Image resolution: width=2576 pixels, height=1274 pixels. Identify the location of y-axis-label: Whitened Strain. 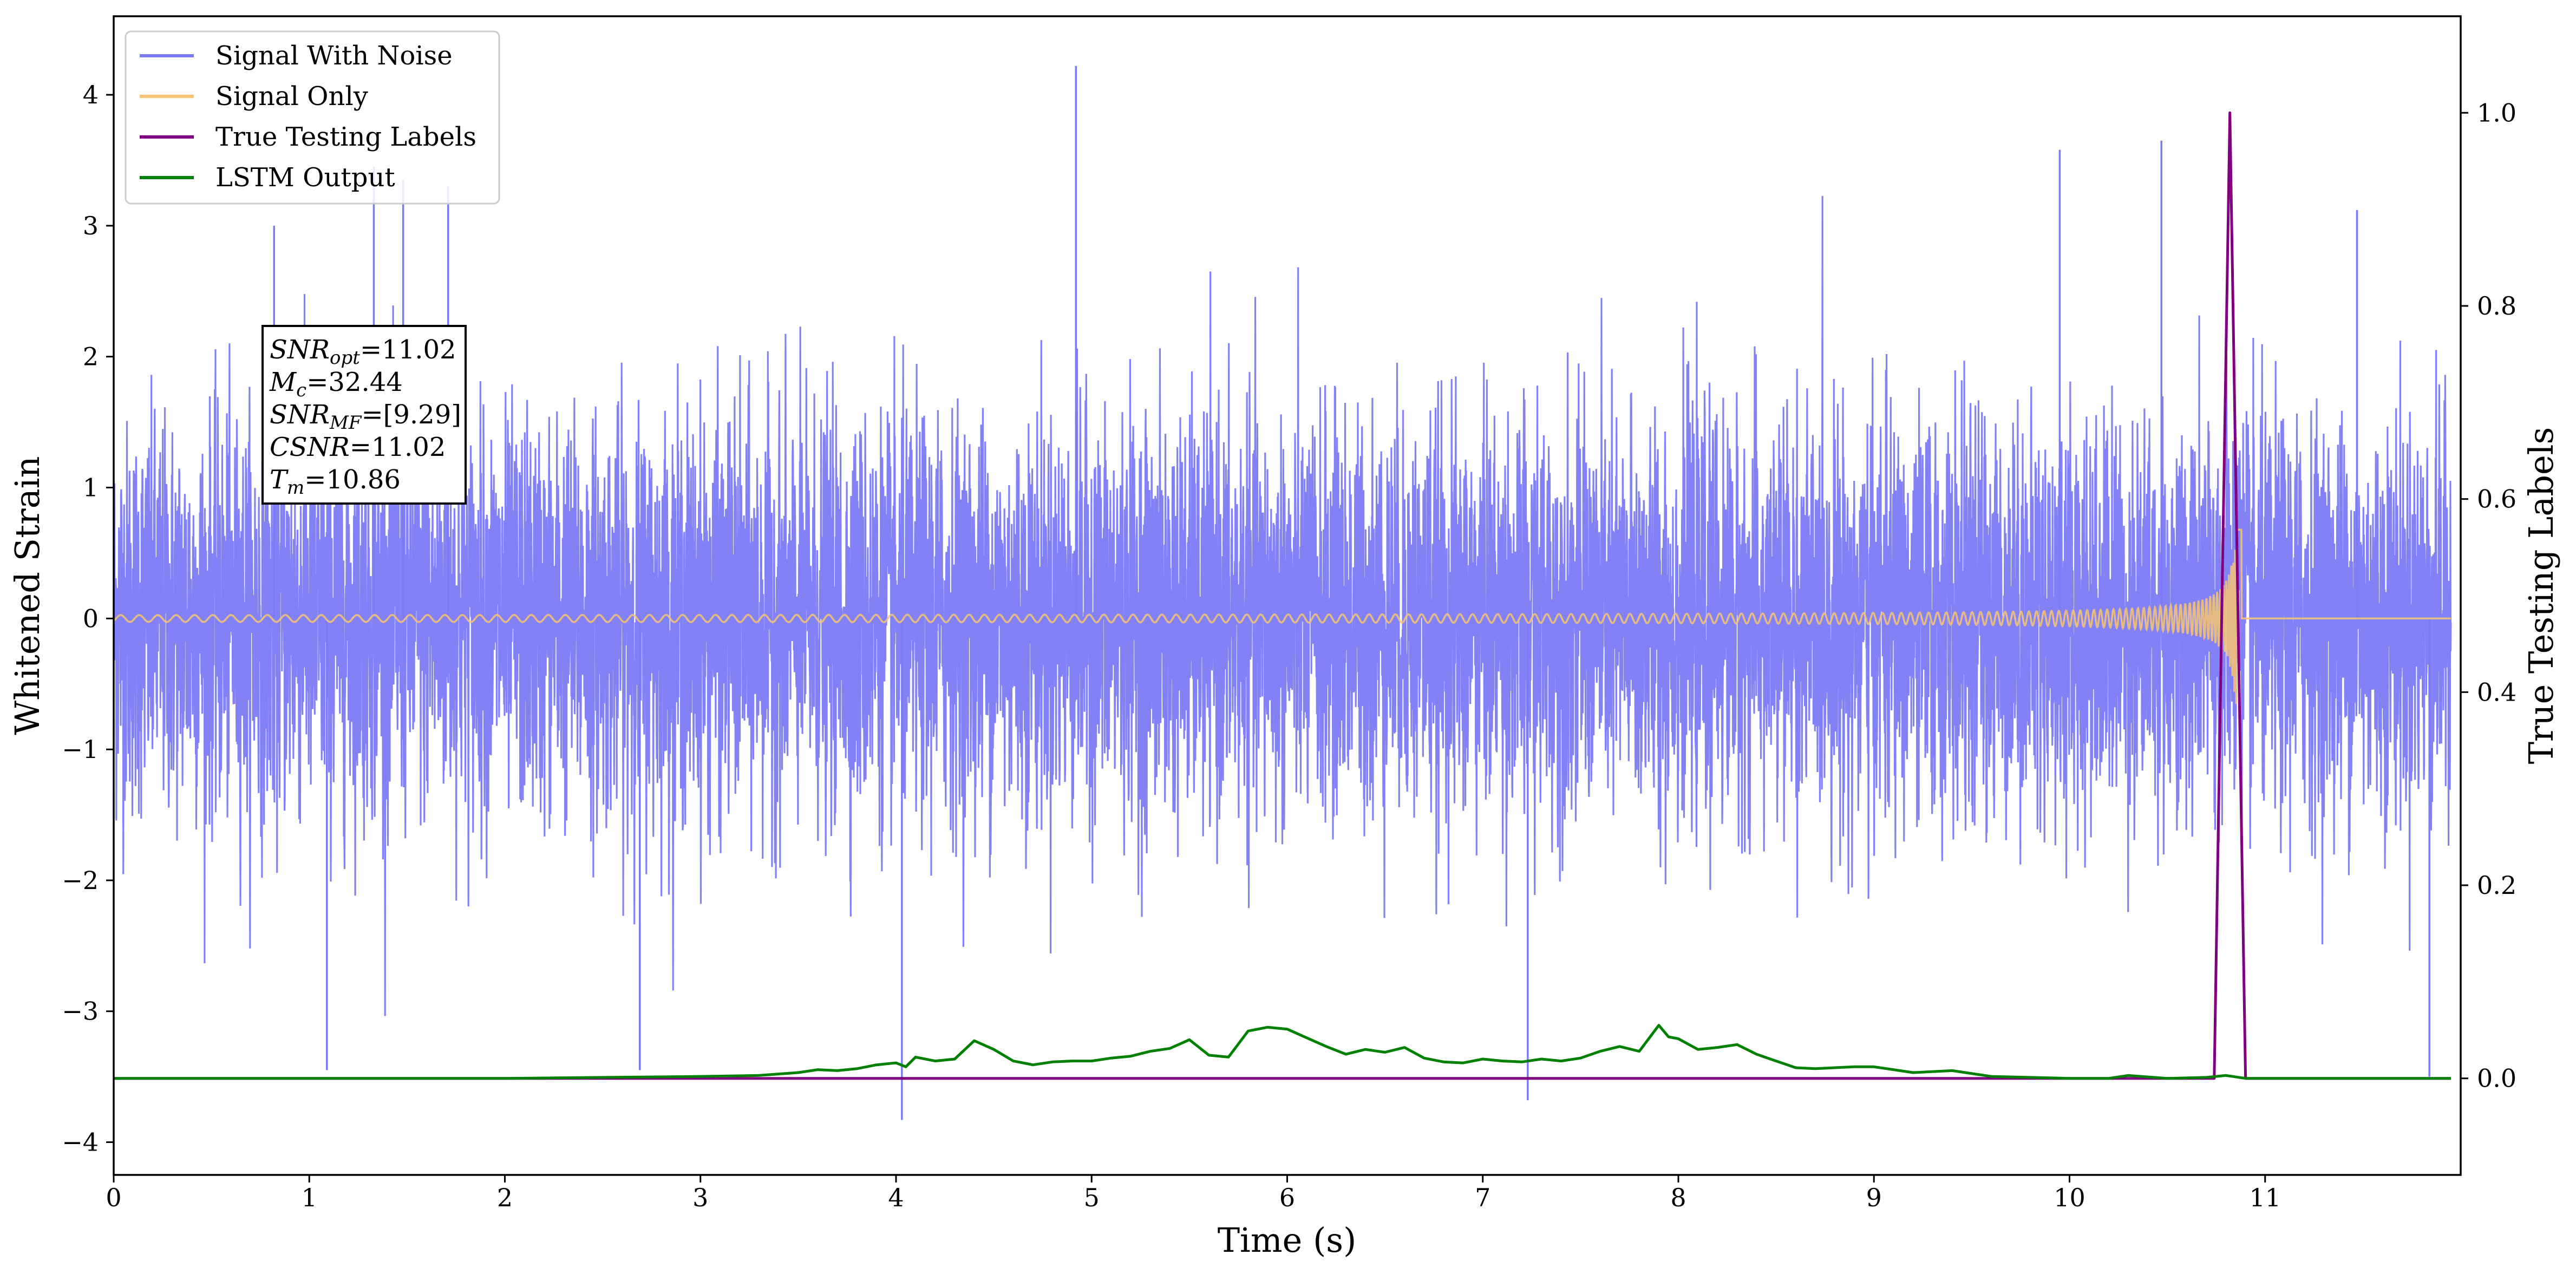
(28, 595).